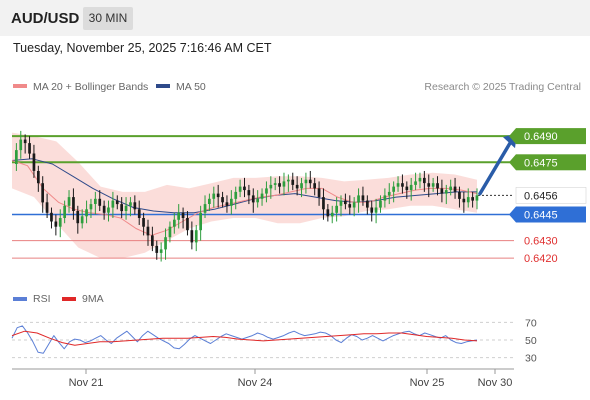 This screenshot has height=400, width=590. I want to click on ma20-legend-label: MA 20 + Bollinger Bands, so click(90, 87).